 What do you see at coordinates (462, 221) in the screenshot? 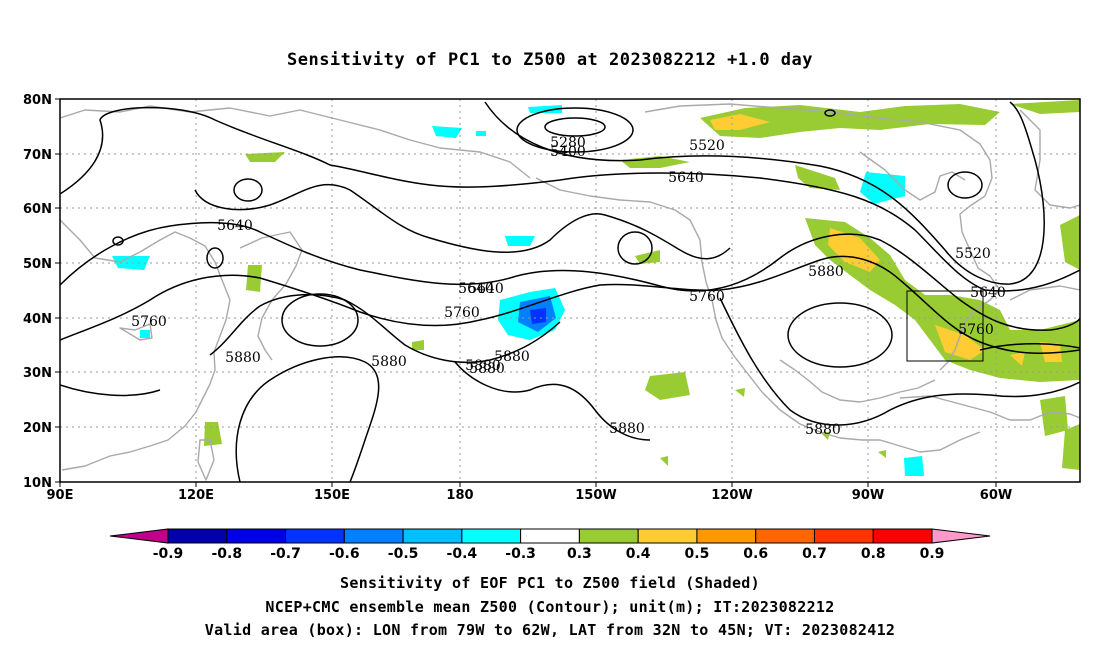
I see `contour-5640-ring` at bounding box center [462, 221].